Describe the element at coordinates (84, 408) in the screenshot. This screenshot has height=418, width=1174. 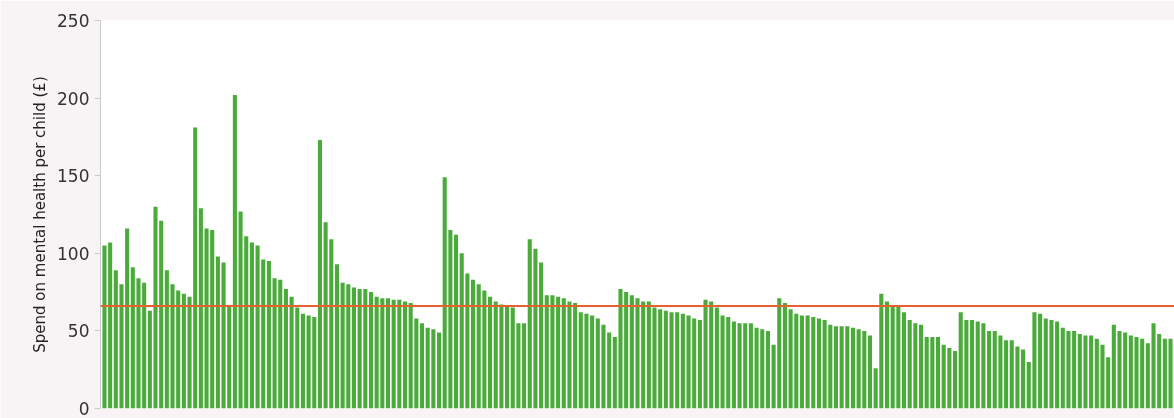
I see `y-tick-label: 0` at that location.